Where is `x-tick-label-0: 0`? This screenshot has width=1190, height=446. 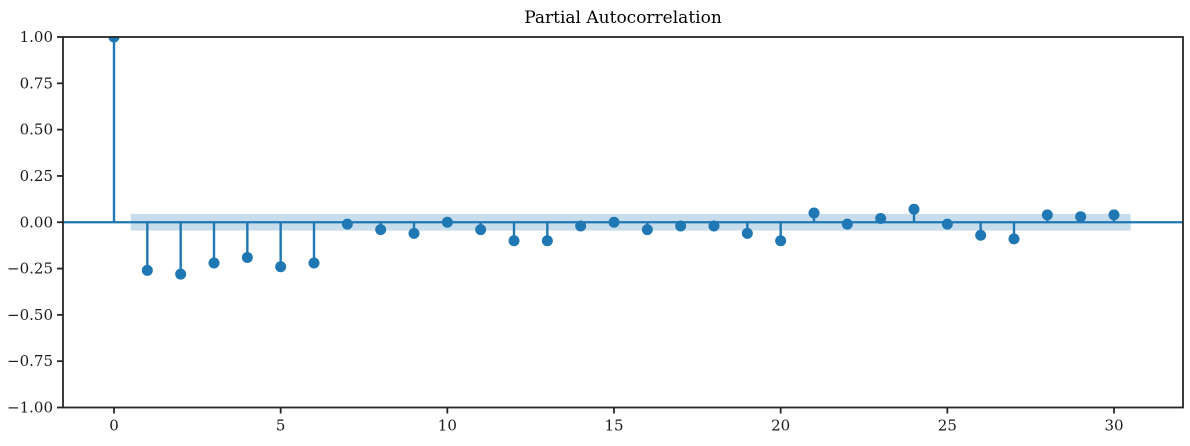 x-tick-label-0: 0 is located at coordinates (114, 426).